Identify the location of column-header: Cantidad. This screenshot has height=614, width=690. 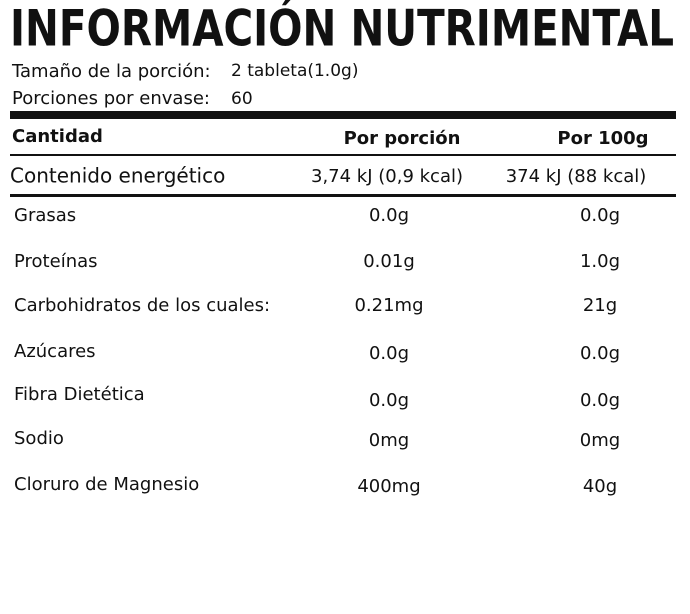
(57, 136).